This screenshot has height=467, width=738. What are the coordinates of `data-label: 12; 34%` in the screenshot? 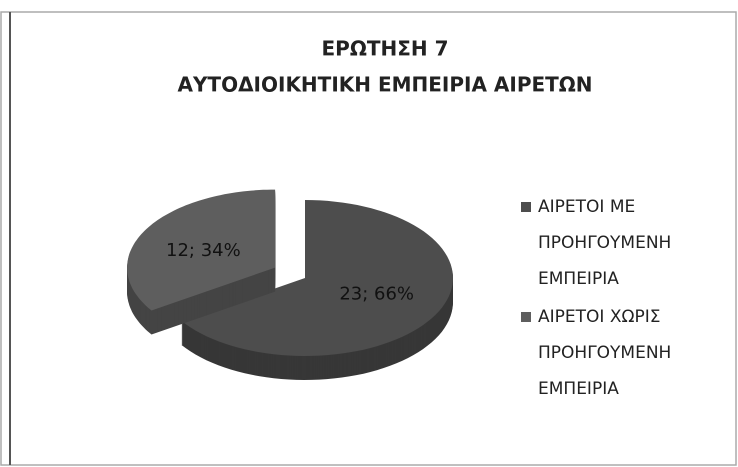 It's located at (203, 250).